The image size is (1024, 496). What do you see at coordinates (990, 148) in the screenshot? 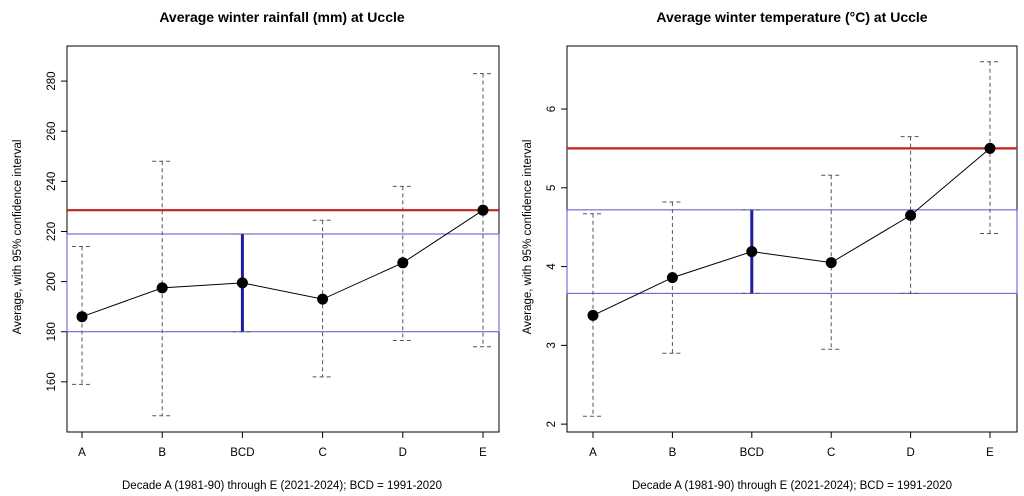
I see `temperature-point-E` at bounding box center [990, 148].